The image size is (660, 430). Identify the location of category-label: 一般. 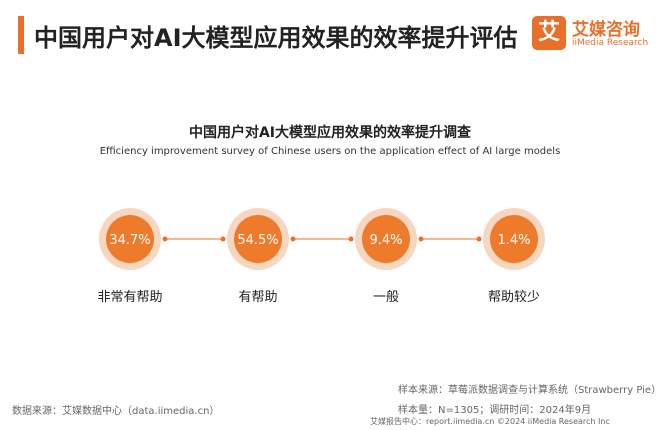
(386, 297).